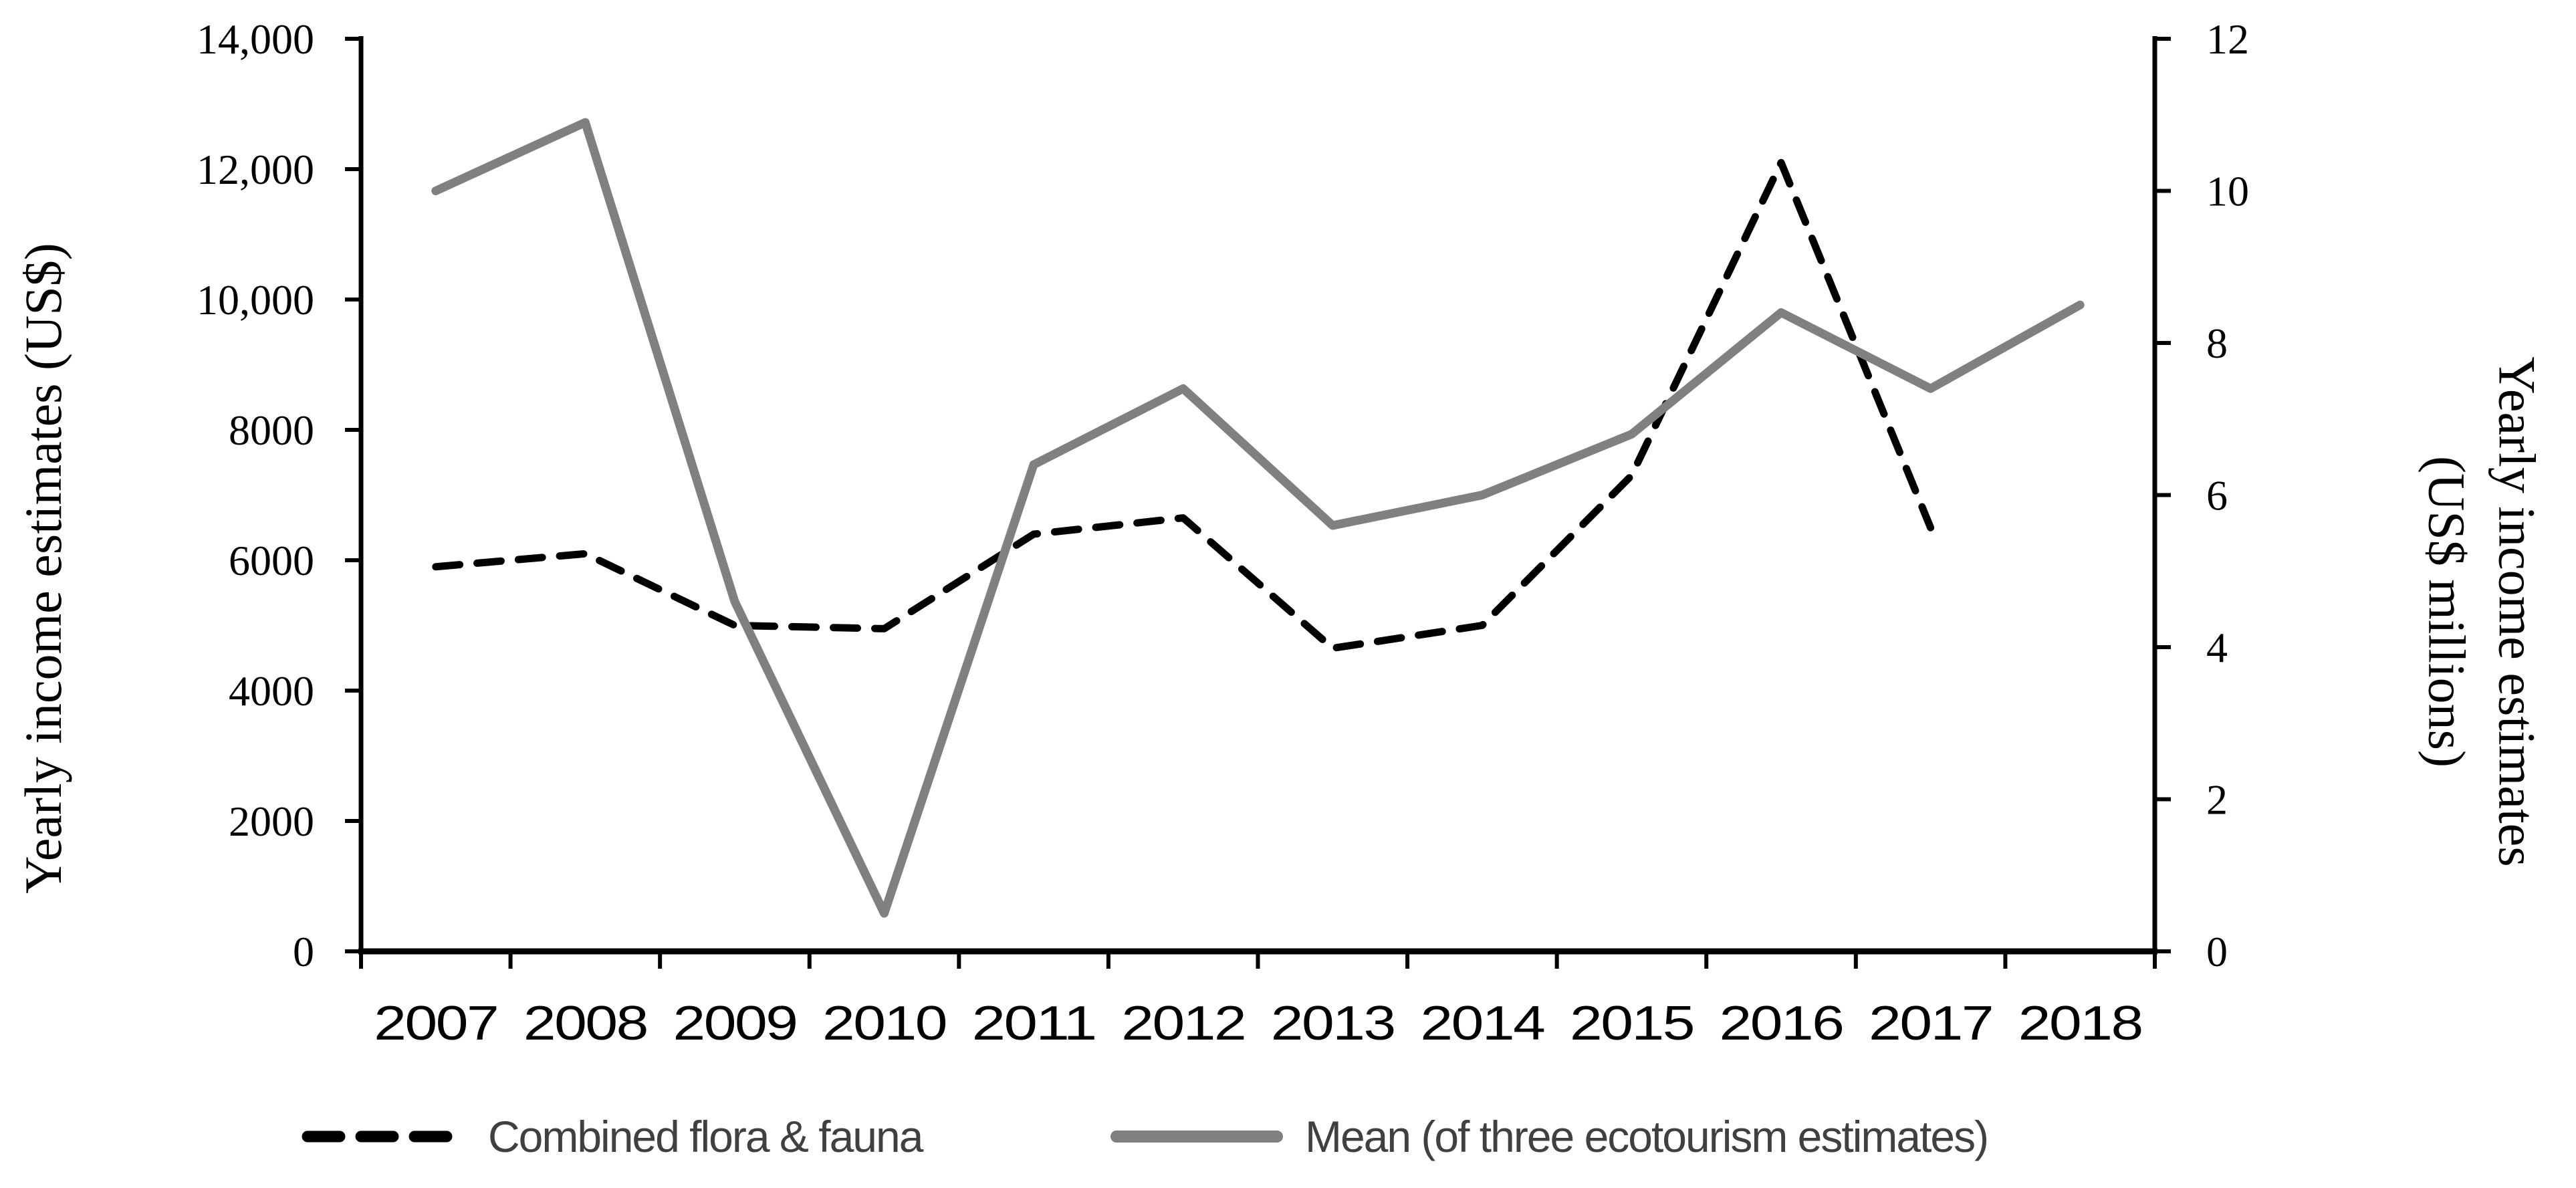  I want to click on right-axis-title: Yearly income estimates (US$ millions), so click(2482, 611).